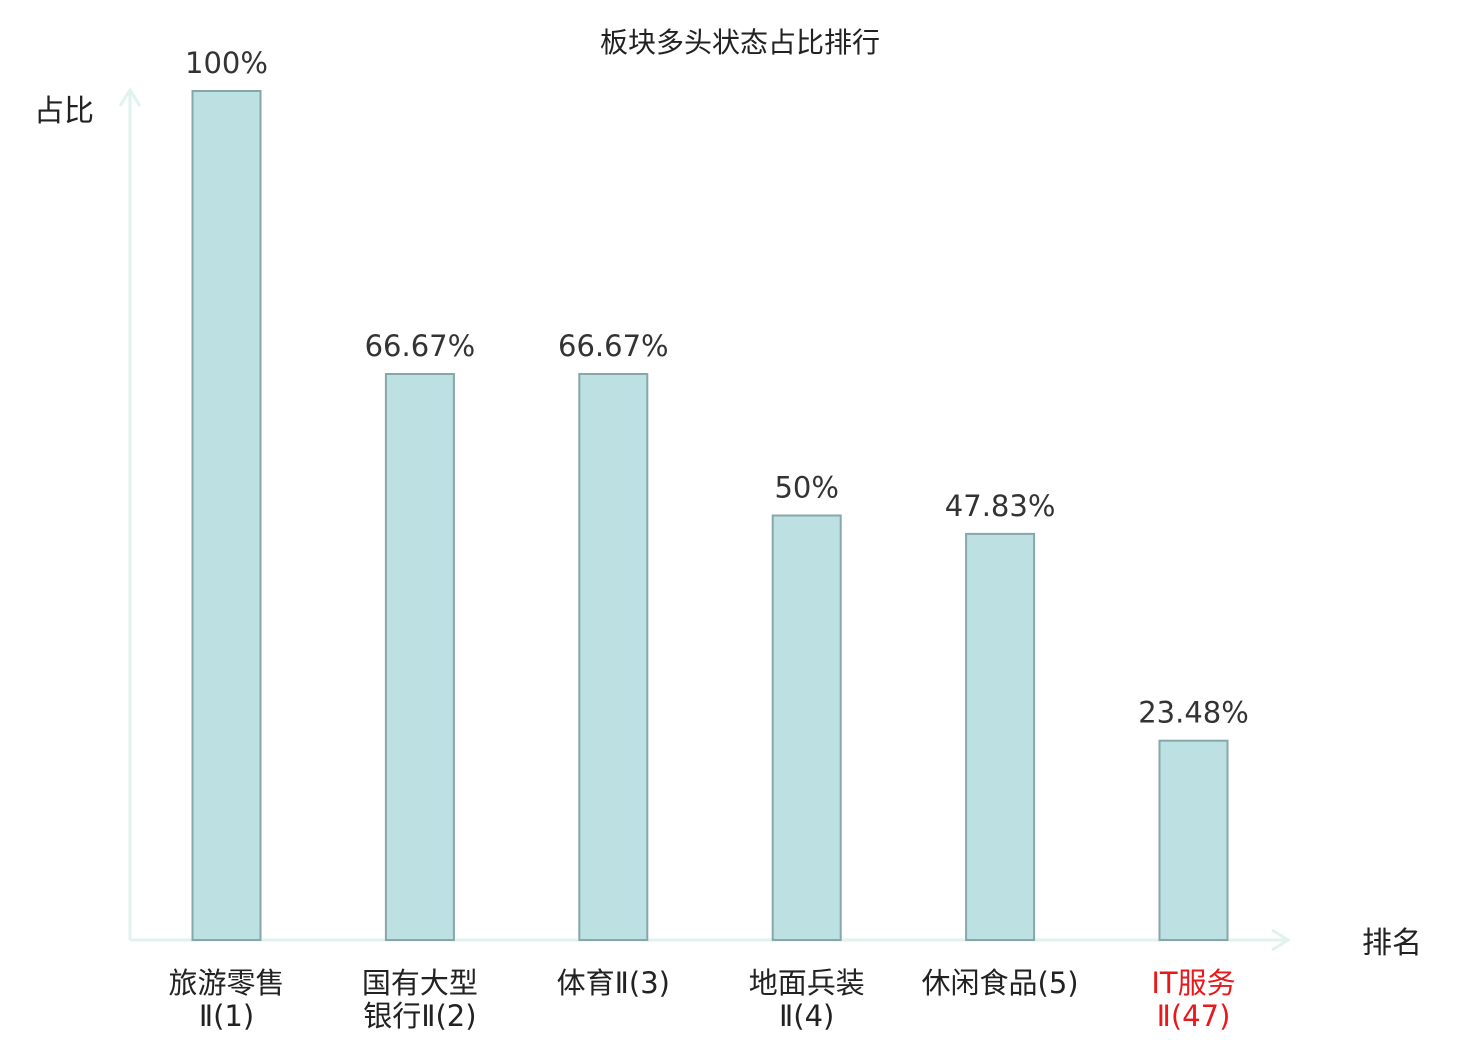  I want to click on x-axis-label: 排名, so click(1392, 943).